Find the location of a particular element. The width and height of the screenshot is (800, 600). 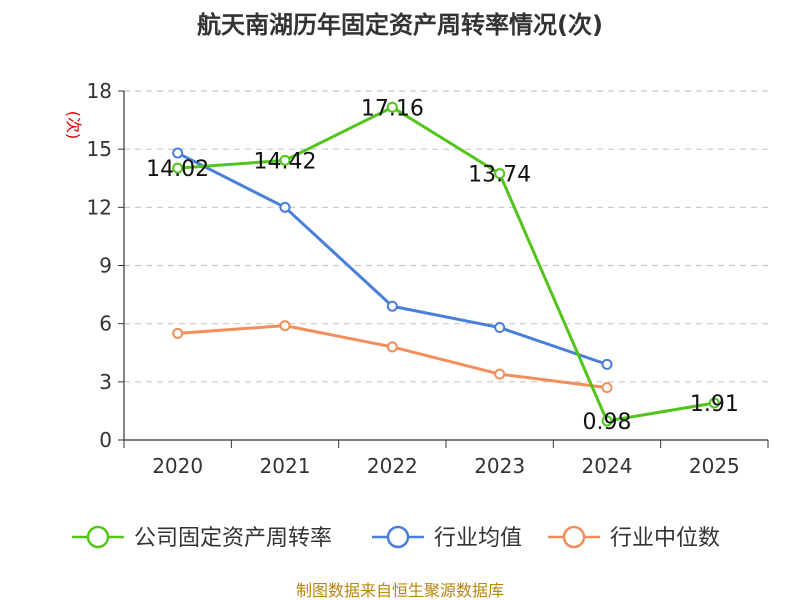

legend: 公司固定资产周转率 行业均值 行业中位数 is located at coordinates (396, 538).